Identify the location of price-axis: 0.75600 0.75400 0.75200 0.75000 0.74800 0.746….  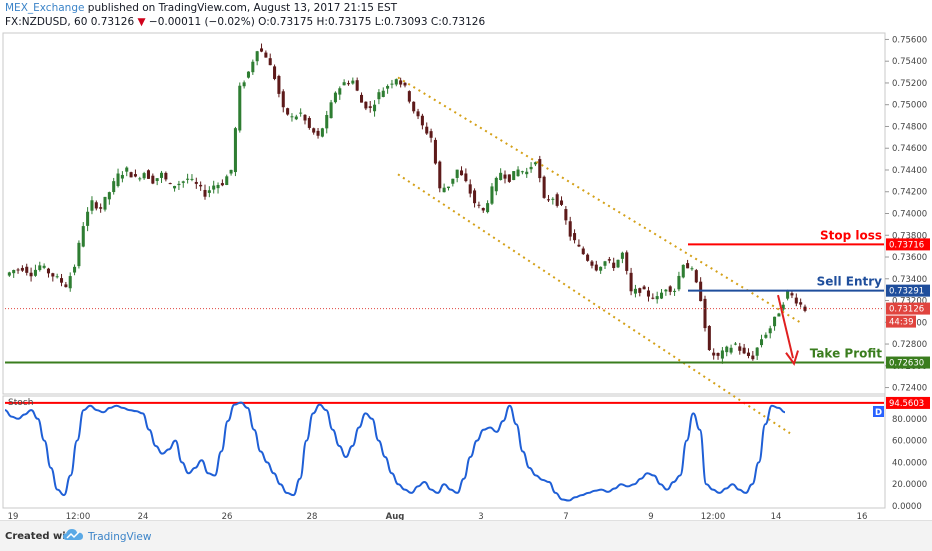
(906, 214).